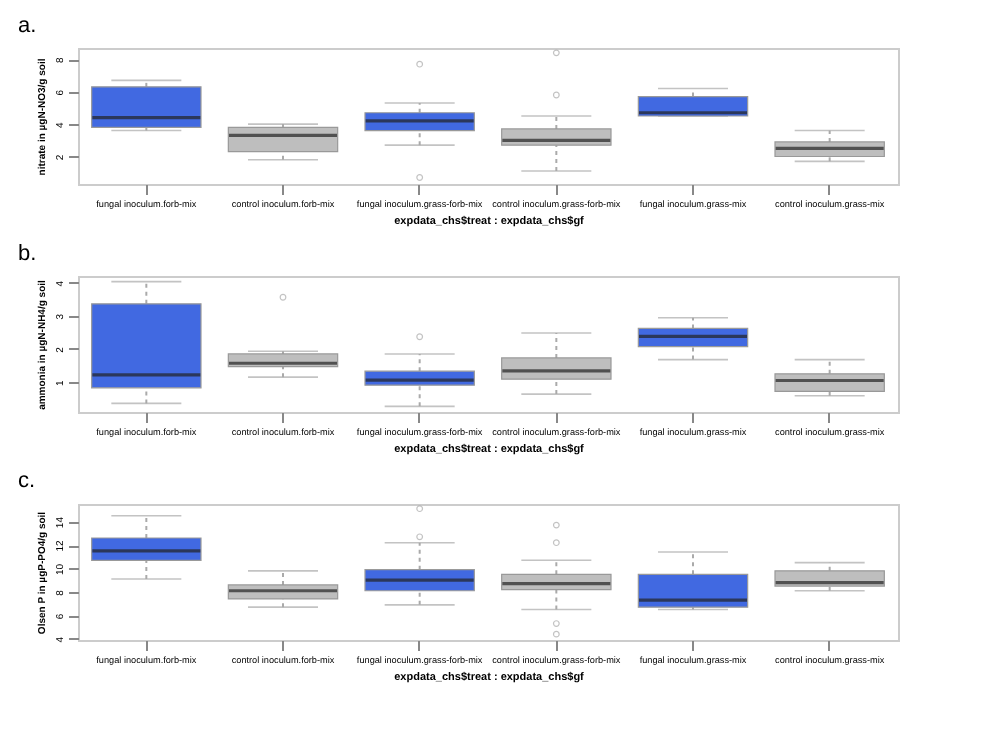 The image size is (1000, 752). What do you see at coordinates (27, 25) in the screenshot?
I see `chart-title: a.` at bounding box center [27, 25].